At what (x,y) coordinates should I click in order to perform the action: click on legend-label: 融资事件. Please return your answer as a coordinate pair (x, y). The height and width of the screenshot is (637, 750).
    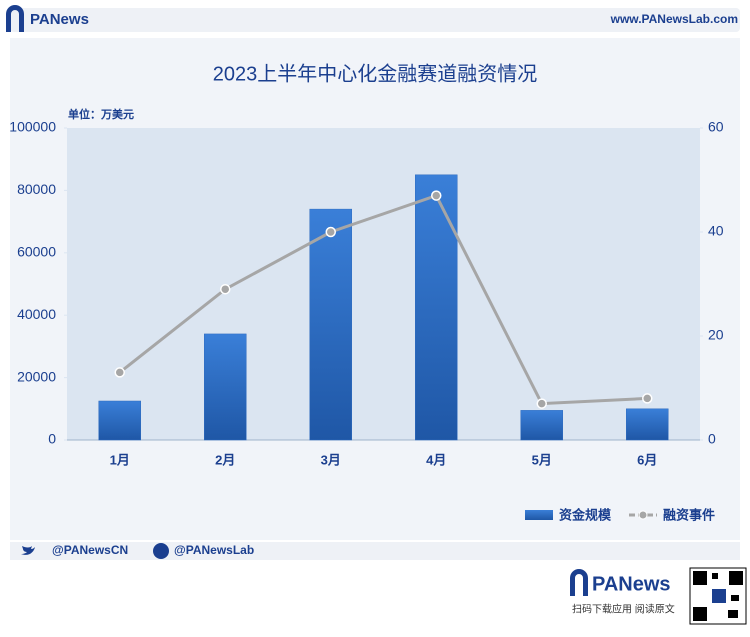
    Looking at the image, I should click on (689, 514).